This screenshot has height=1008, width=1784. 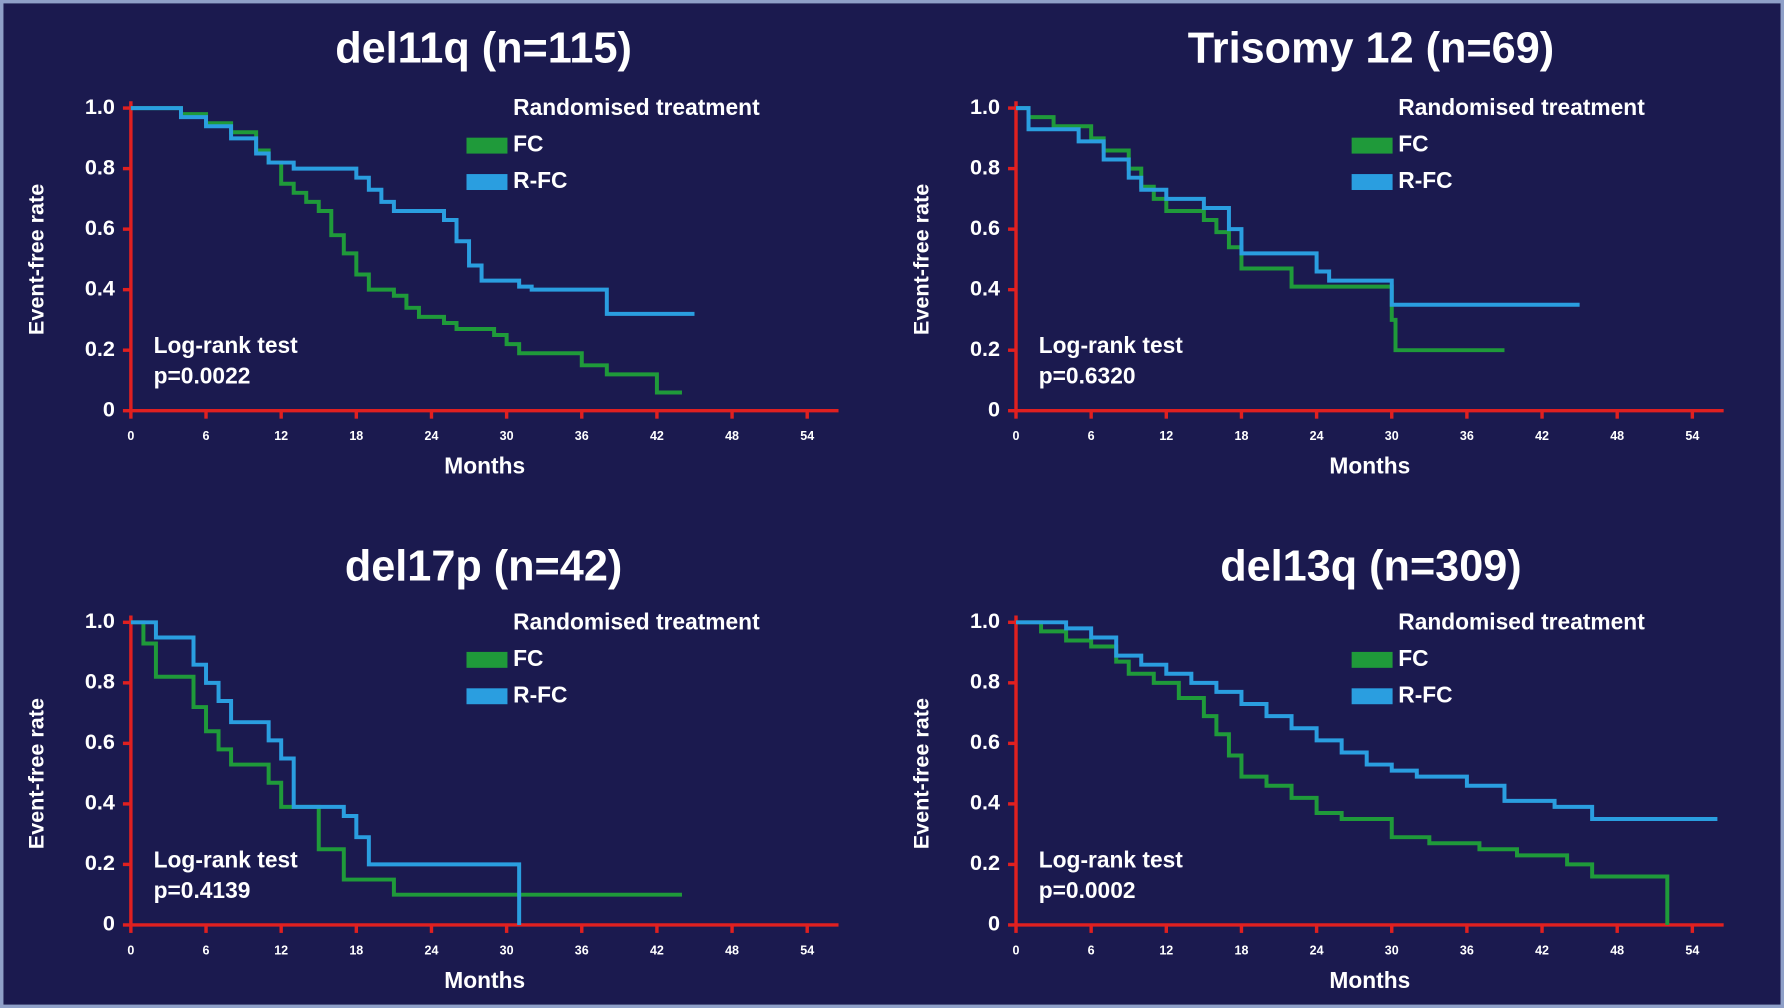 I want to click on chart-title: del13q (n=309), so click(x=1370, y=566).